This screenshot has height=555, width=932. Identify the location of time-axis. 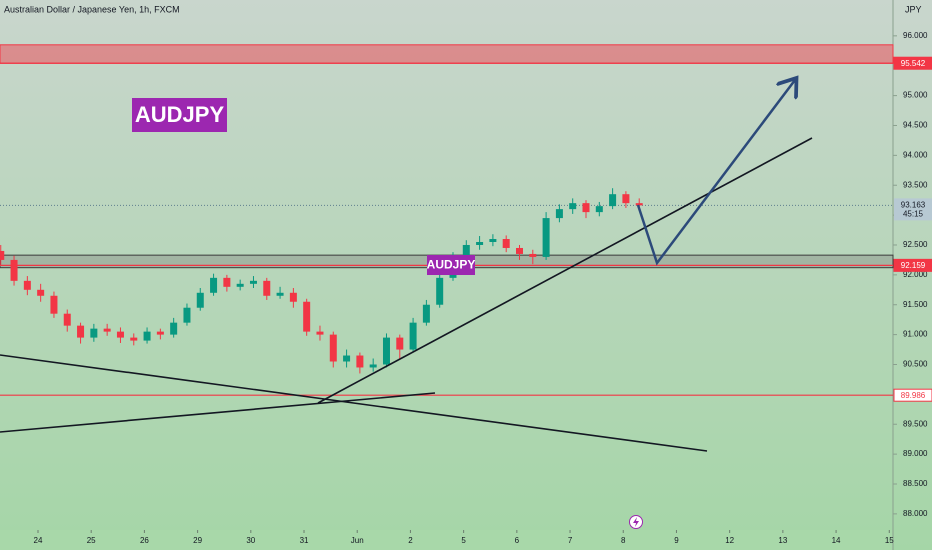
(446, 540).